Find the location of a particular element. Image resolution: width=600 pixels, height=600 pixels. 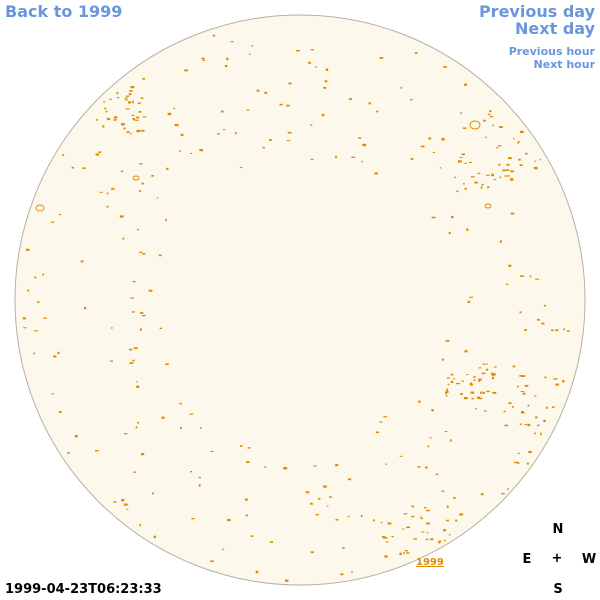

year-link: 1999 is located at coordinates (430, 562).